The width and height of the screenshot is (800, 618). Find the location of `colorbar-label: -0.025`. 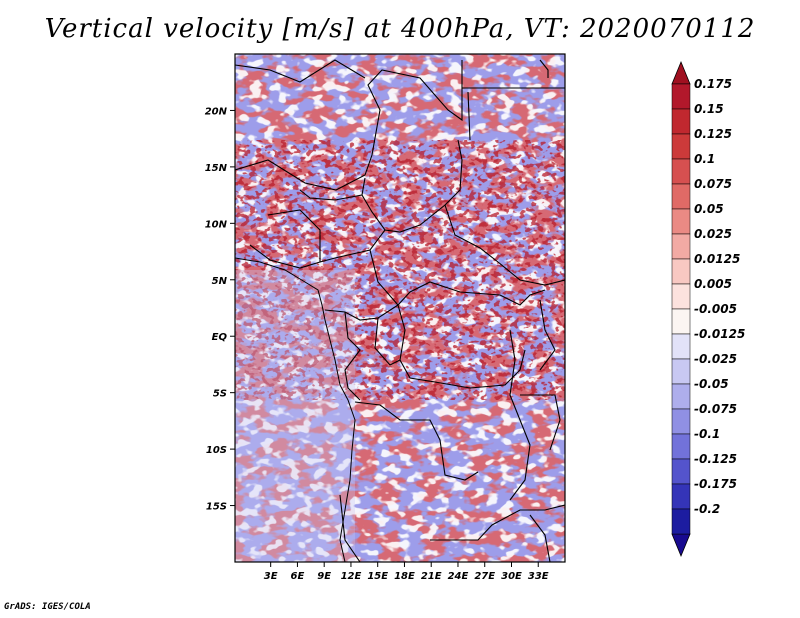

colorbar-label: -0.025 is located at coordinates (715, 359).